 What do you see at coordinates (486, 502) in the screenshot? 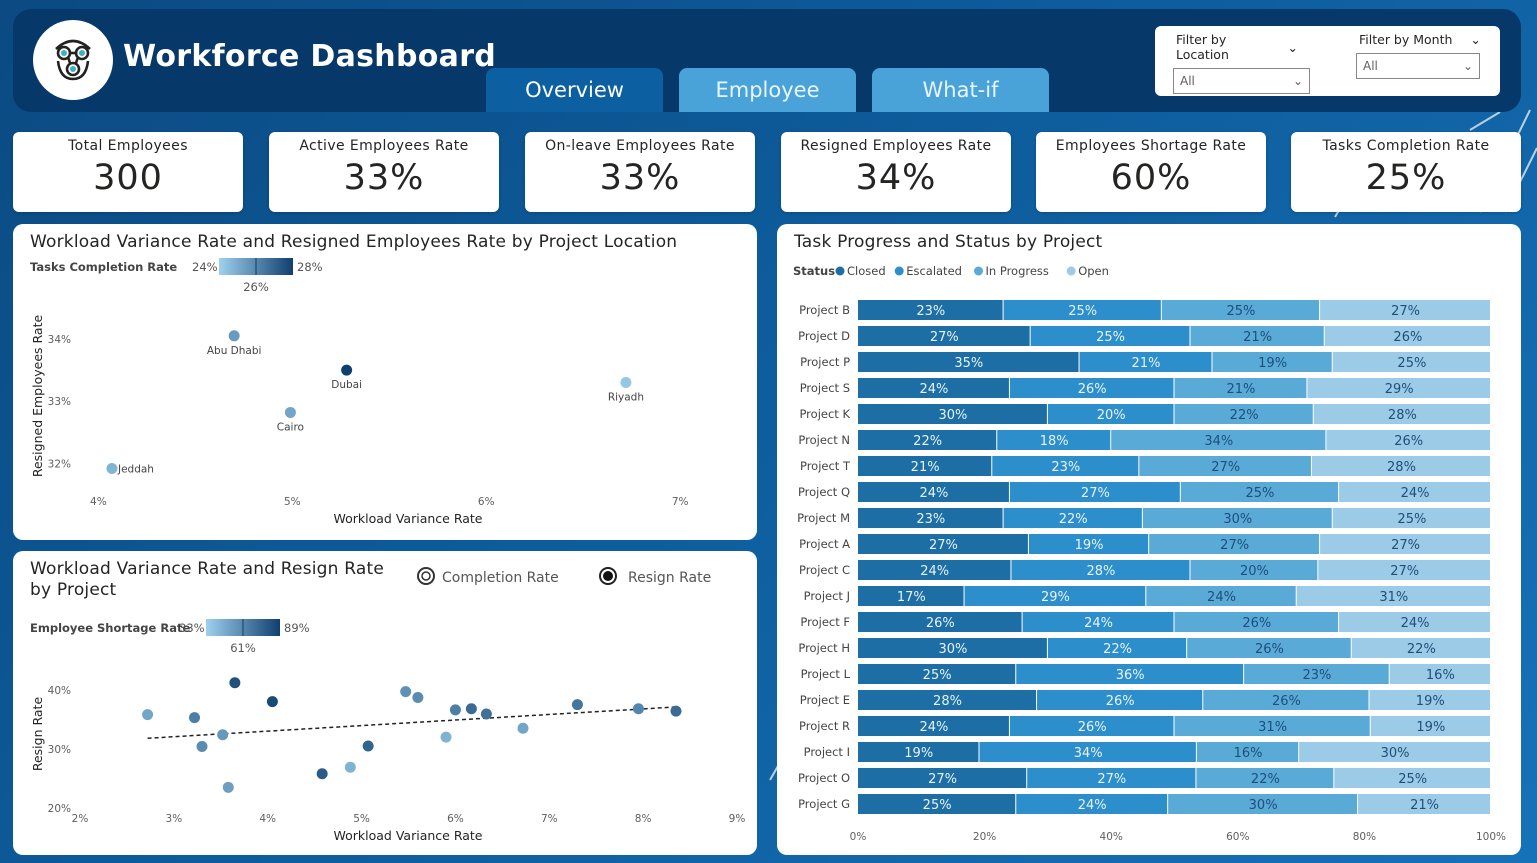
I see `x-tick-label: 6%` at bounding box center [486, 502].